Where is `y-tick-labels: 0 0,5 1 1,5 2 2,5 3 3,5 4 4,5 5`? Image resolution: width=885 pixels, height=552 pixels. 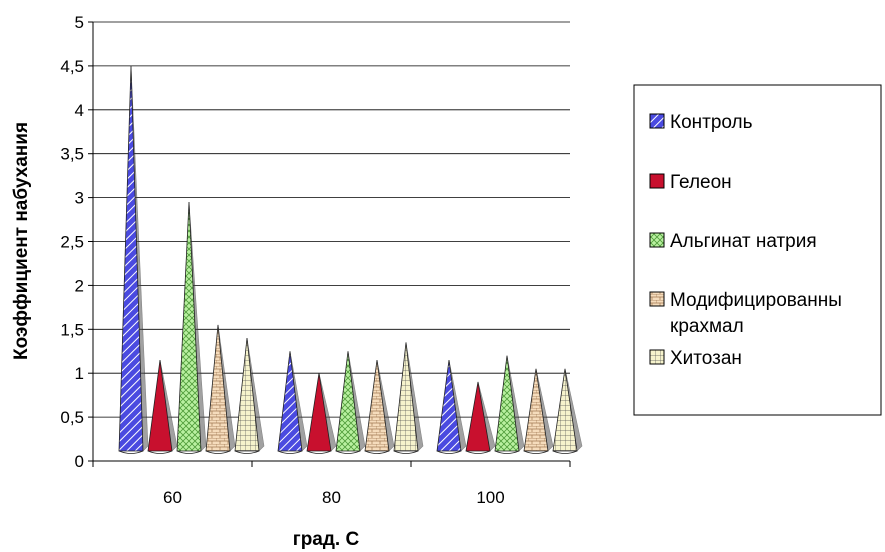 y-tick-labels: 0 0,5 1 1,5 2 2,5 3 3,5 4 4,5 5 is located at coordinates (72, 242).